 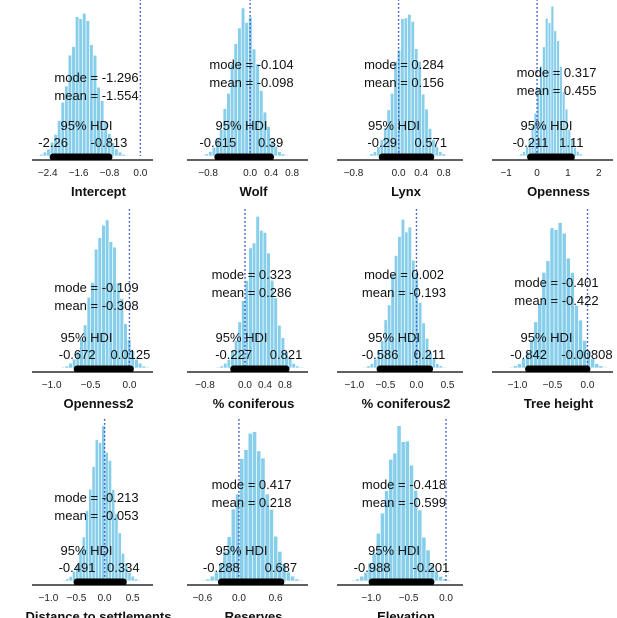 What do you see at coordinates (506, 173) in the screenshot?
I see `x-tick-label: −1` at bounding box center [506, 173].